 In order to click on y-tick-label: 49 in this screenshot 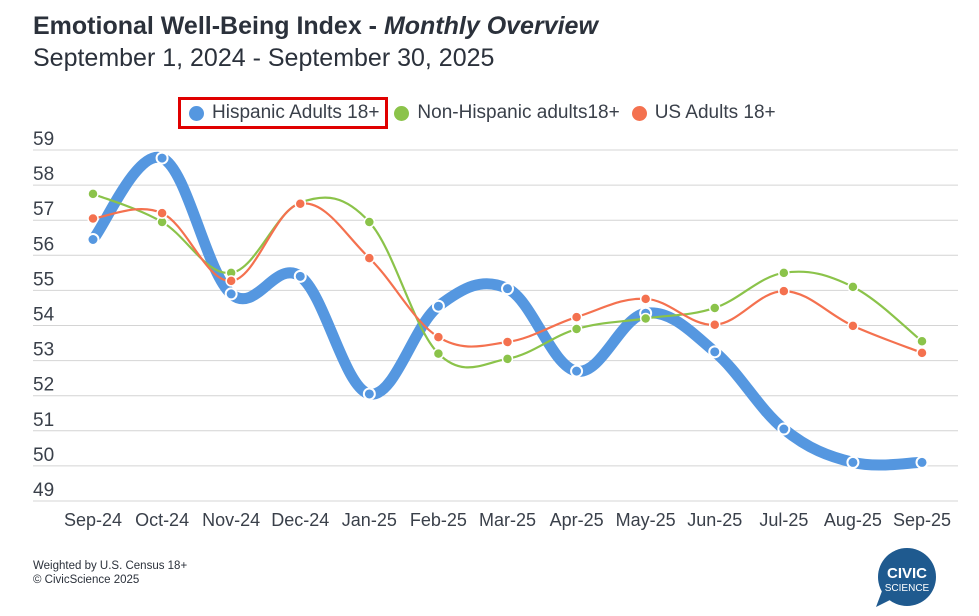, I will do `click(43, 490)`.